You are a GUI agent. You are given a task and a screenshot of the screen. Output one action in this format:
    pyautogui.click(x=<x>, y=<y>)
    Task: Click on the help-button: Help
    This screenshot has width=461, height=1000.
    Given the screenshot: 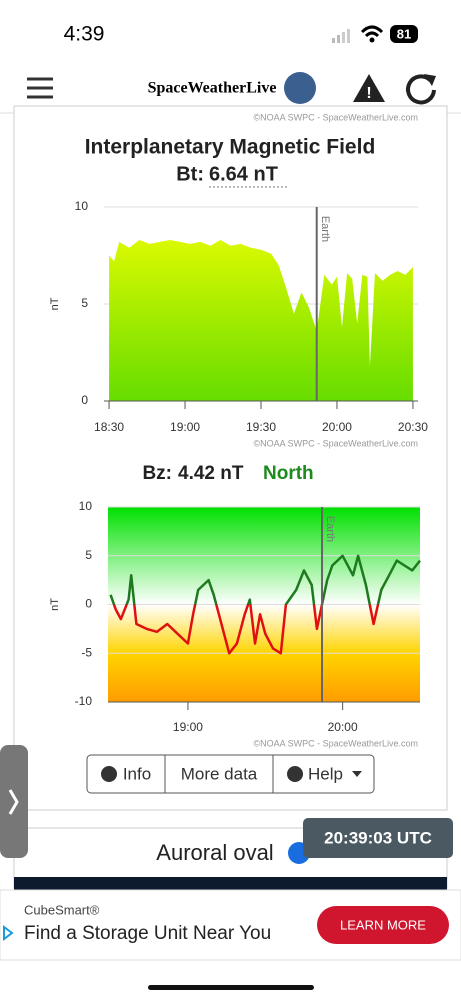 What is the action you would take?
    pyautogui.click(x=325, y=773)
    